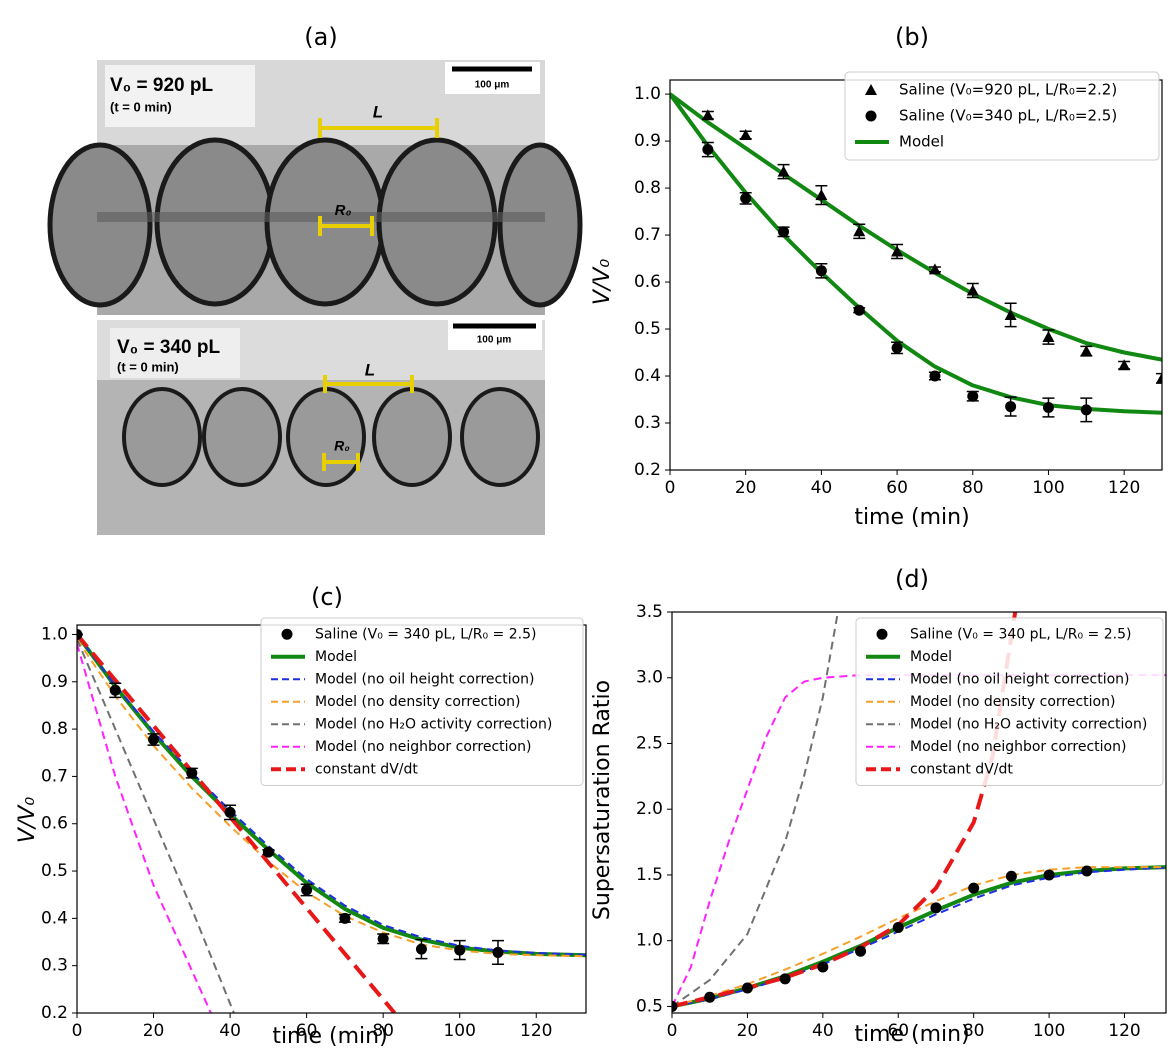  I want to click on micrograph: V₀ = 340 pL (t = 0 min) 100 μm L R₀, so click(321, 427).